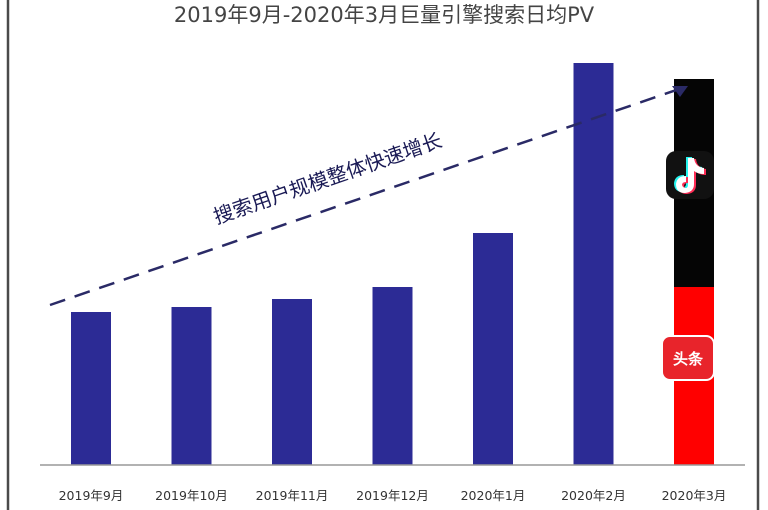 The image size is (768, 510). I want to click on douyin-logo, so click(690, 175).